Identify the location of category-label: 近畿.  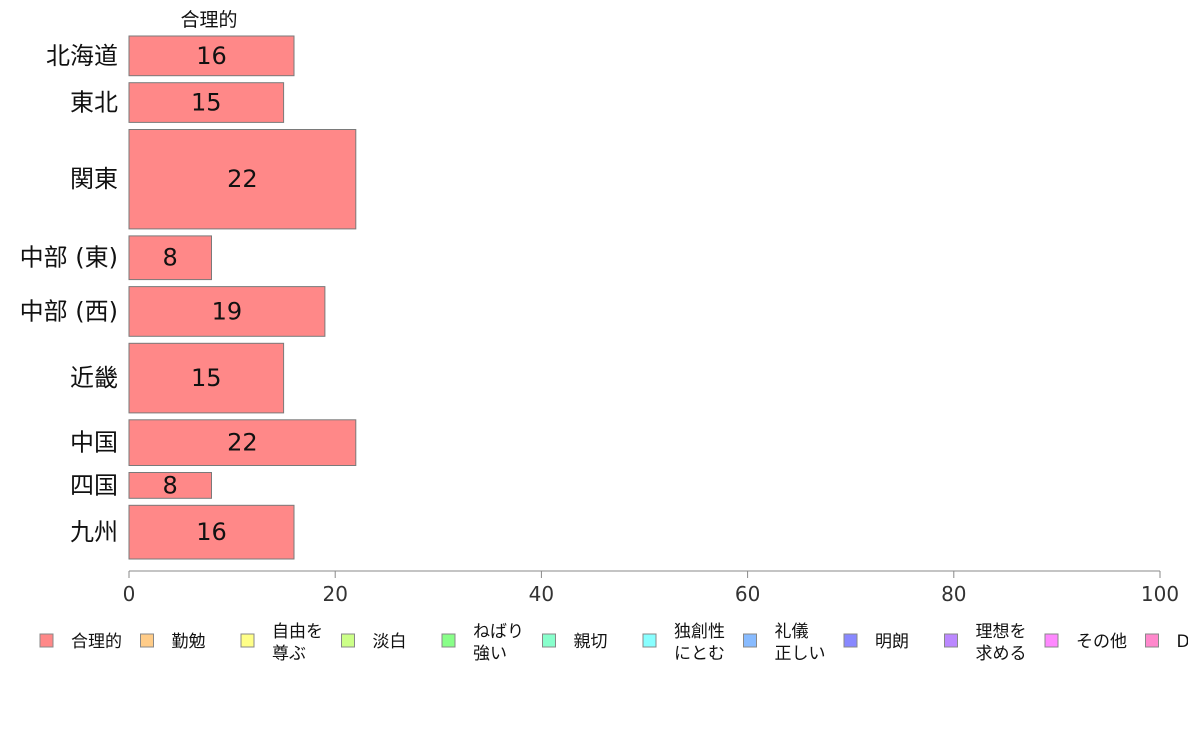
(94, 378).